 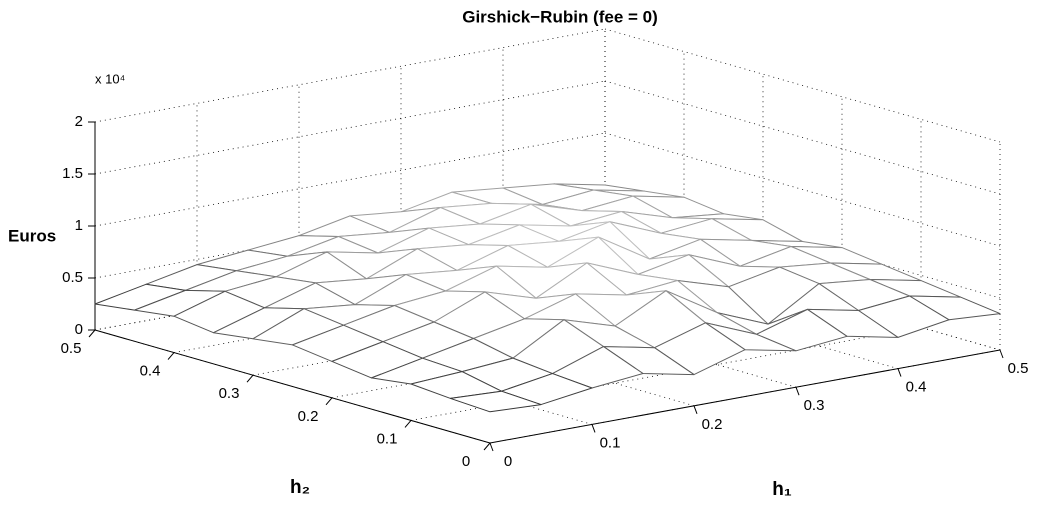 I want to click on x-axis, so click(x=745, y=396).